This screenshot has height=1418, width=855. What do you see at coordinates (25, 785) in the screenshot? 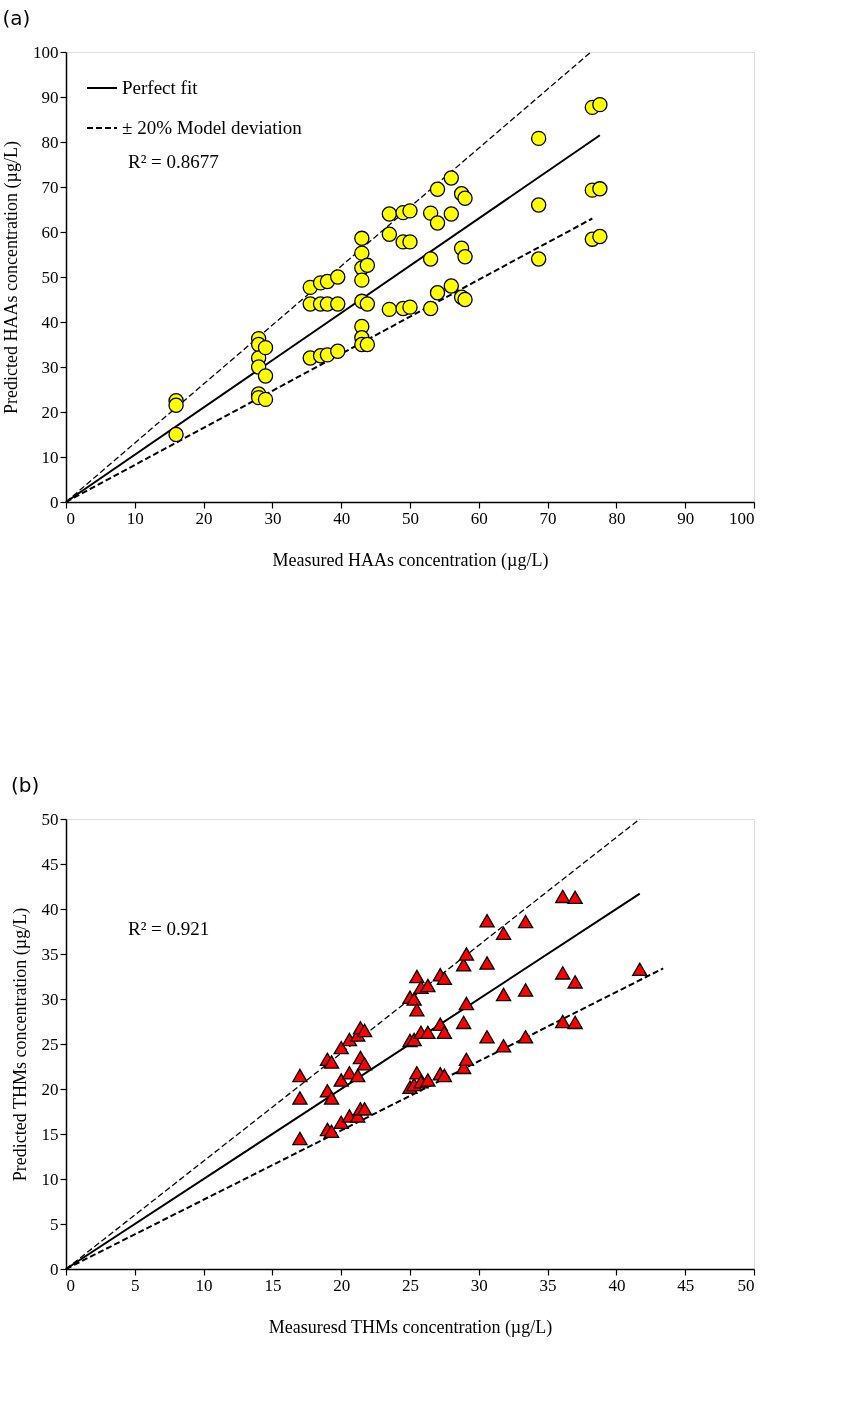
I see `chart-title: (b)` at bounding box center [25, 785].